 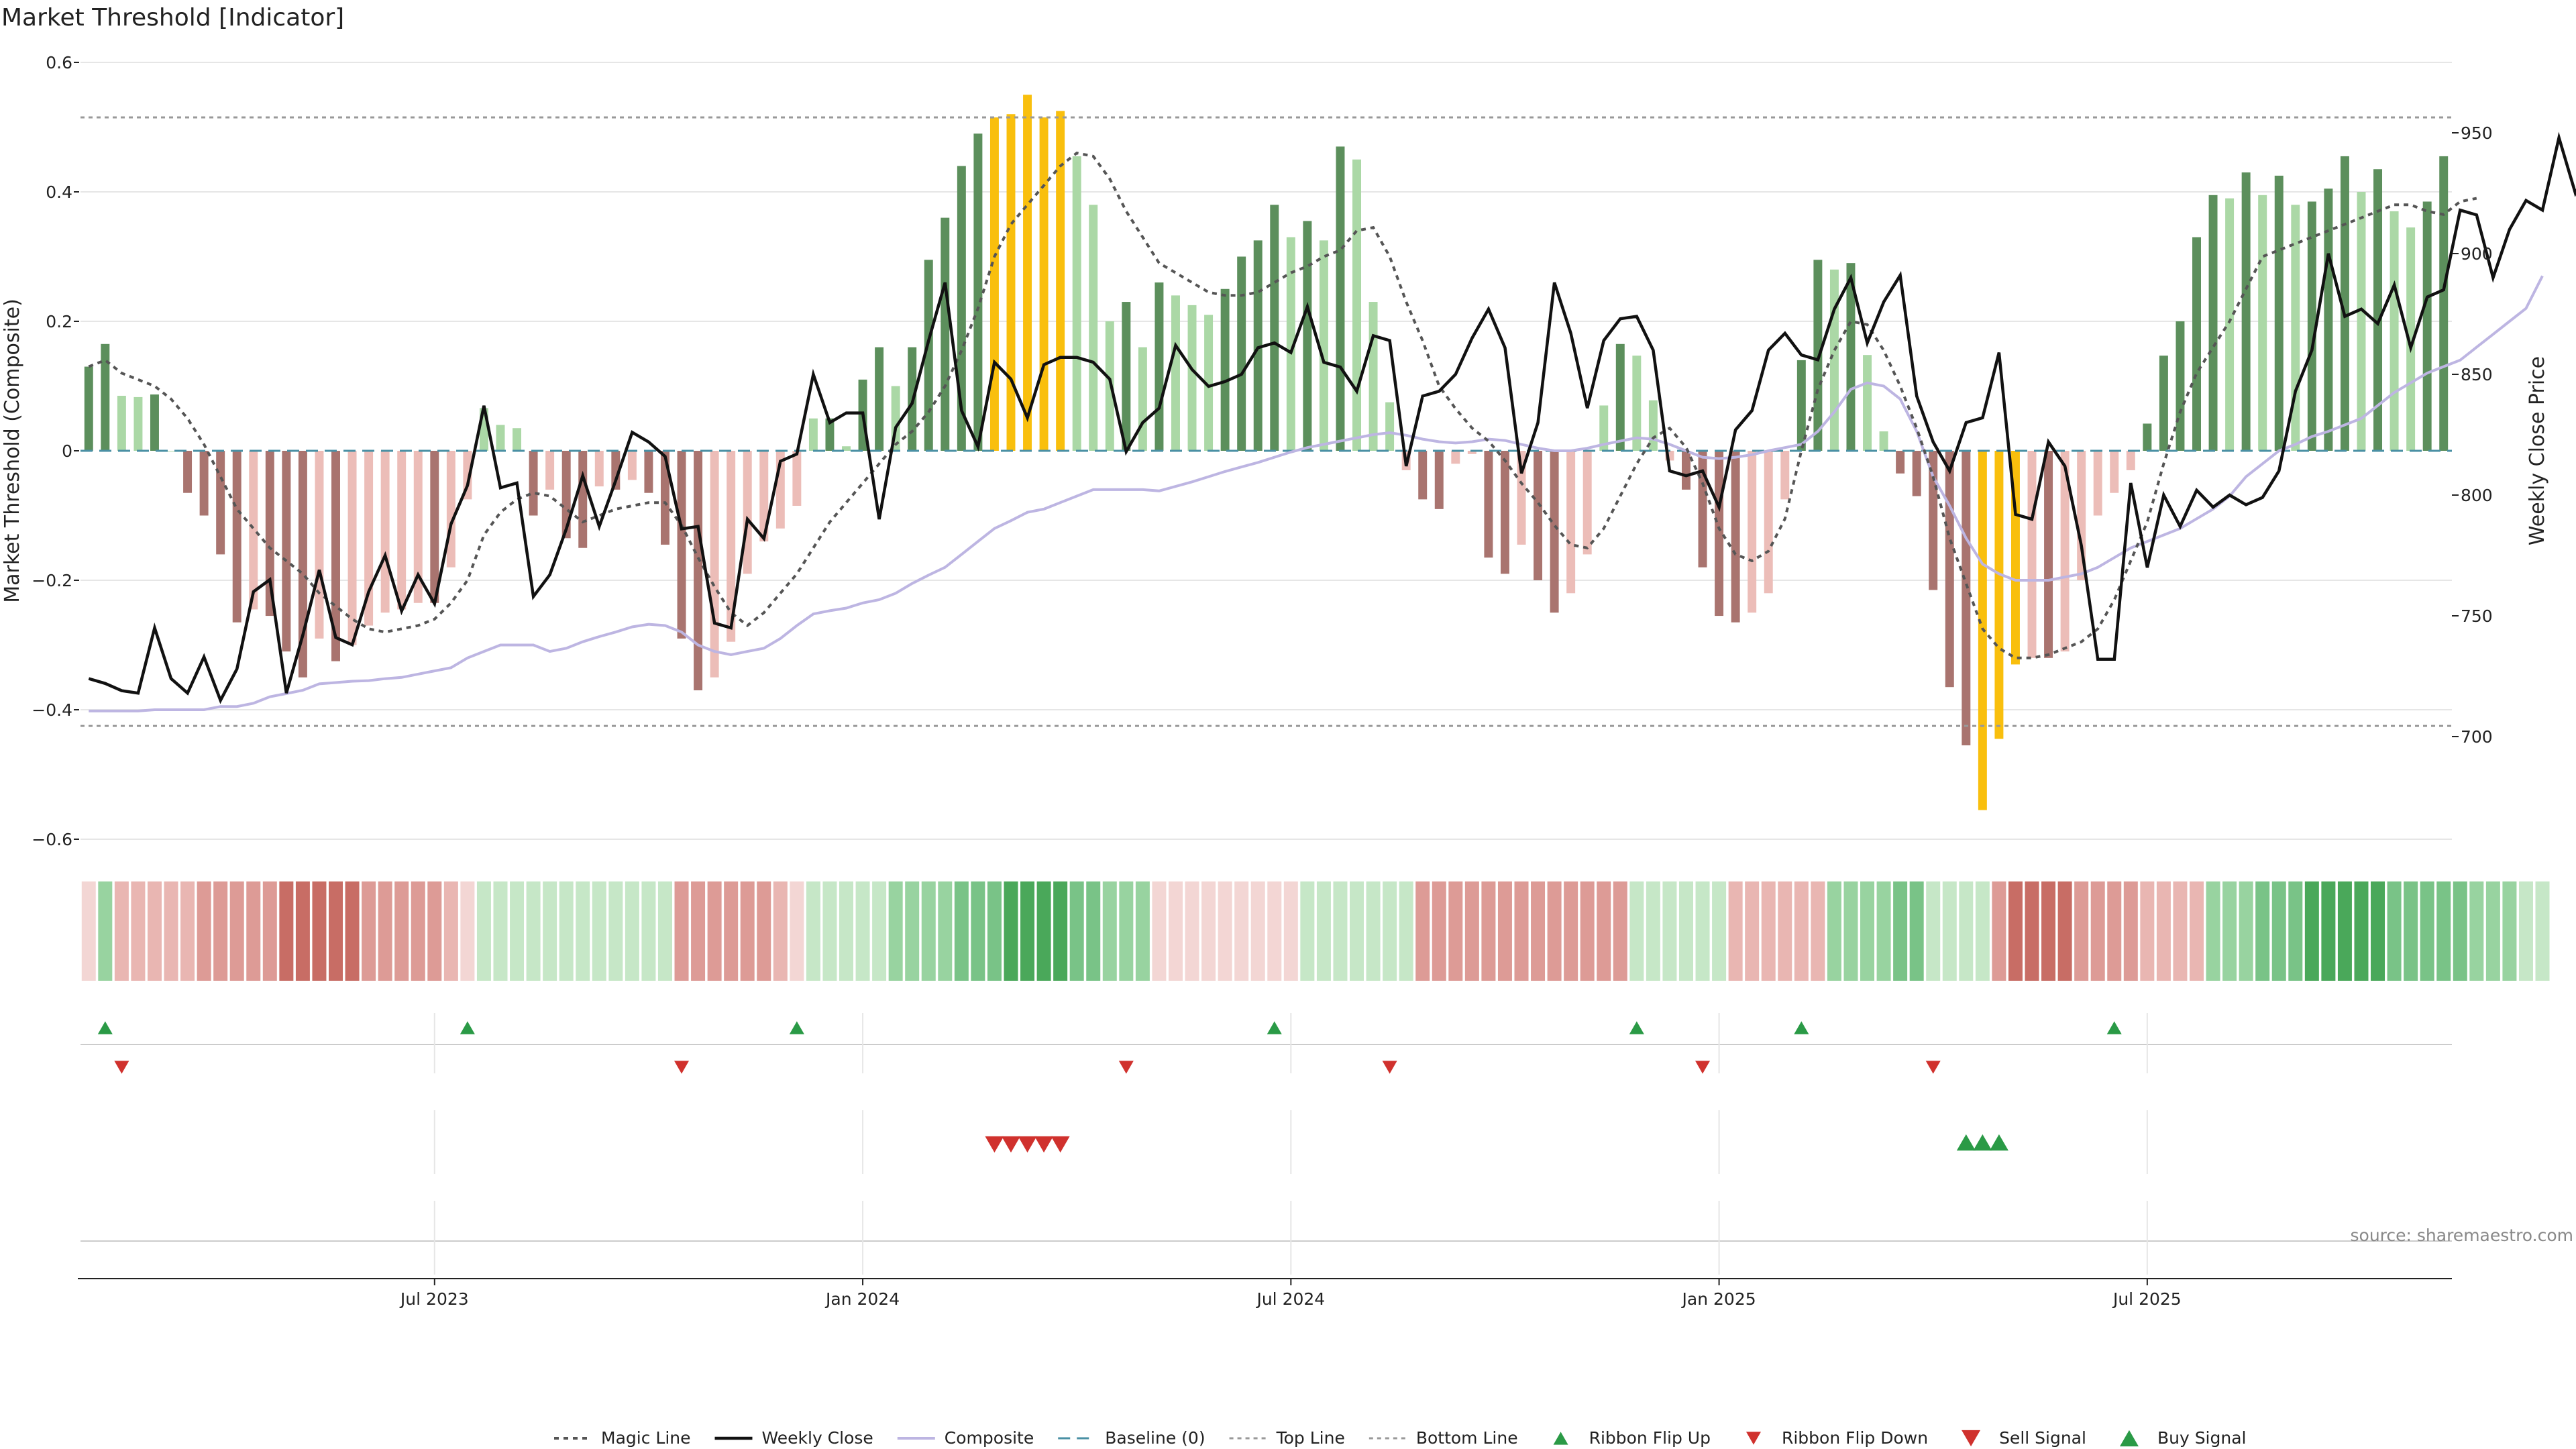 I want to click on ribbon-flip-up-marker, so click(x=1274, y=1027).